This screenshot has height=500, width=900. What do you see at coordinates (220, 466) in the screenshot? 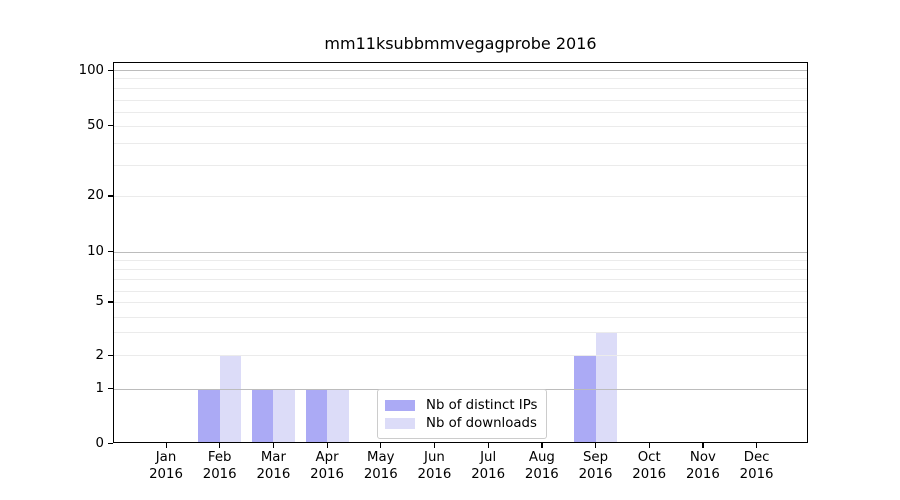
I see `x-tick-label: Feb 2016` at bounding box center [220, 466].